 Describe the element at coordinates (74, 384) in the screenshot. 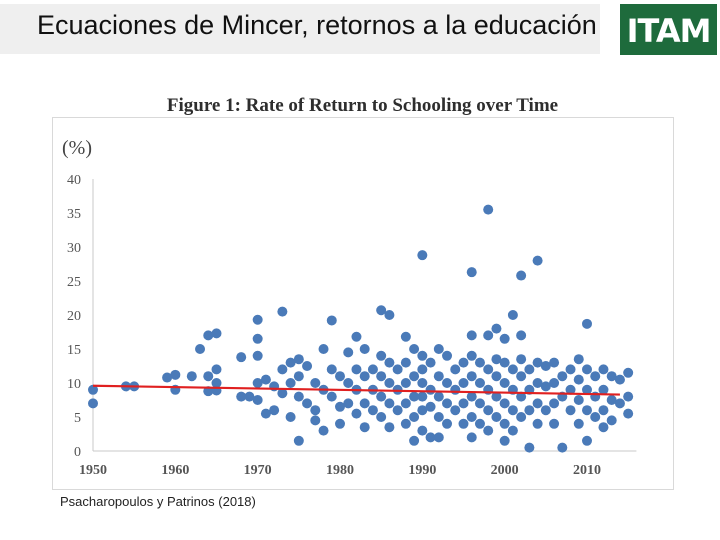

I see `y-tick-label: 10` at that location.